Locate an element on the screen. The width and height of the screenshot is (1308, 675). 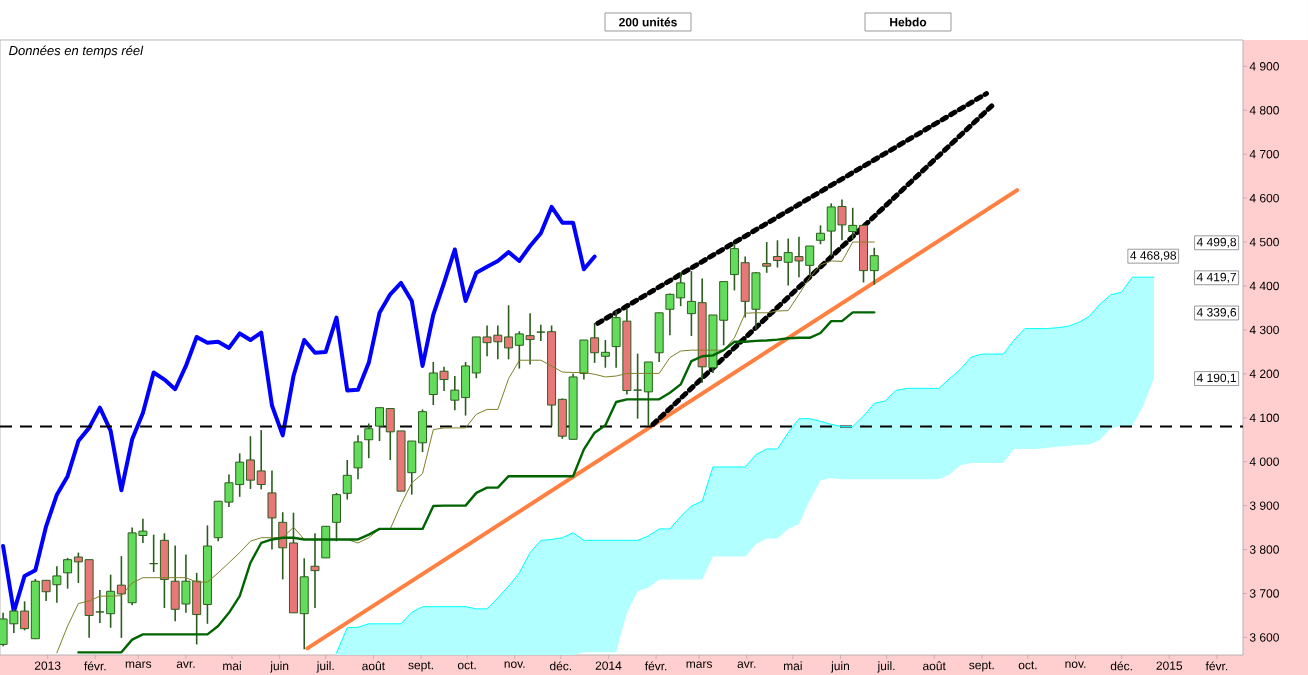
annotation: 4 419,7 is located at coordinates (1216, 277).